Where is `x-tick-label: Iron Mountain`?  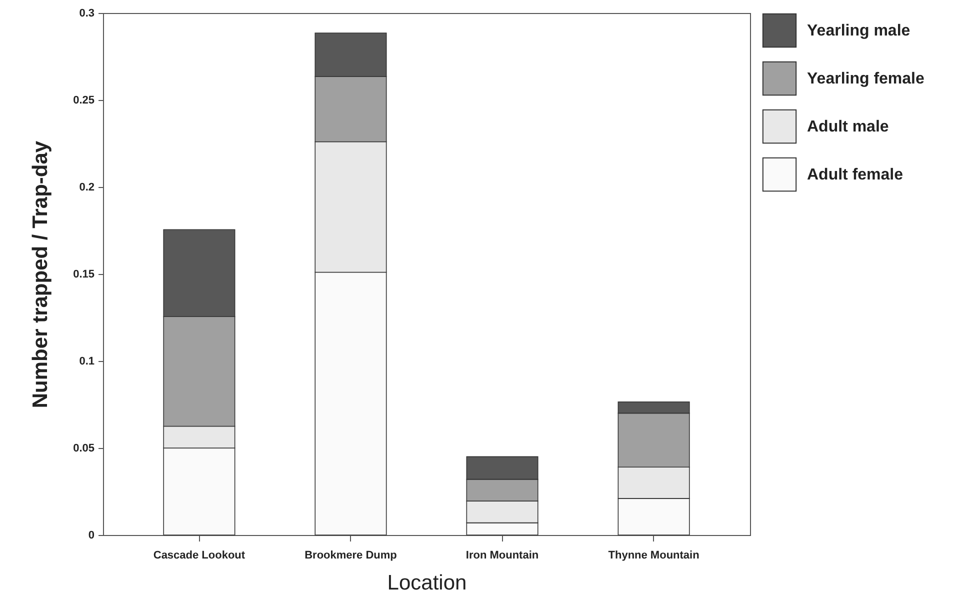 x-tick-label: Iron Mountain is located at coordinates (502, 556).